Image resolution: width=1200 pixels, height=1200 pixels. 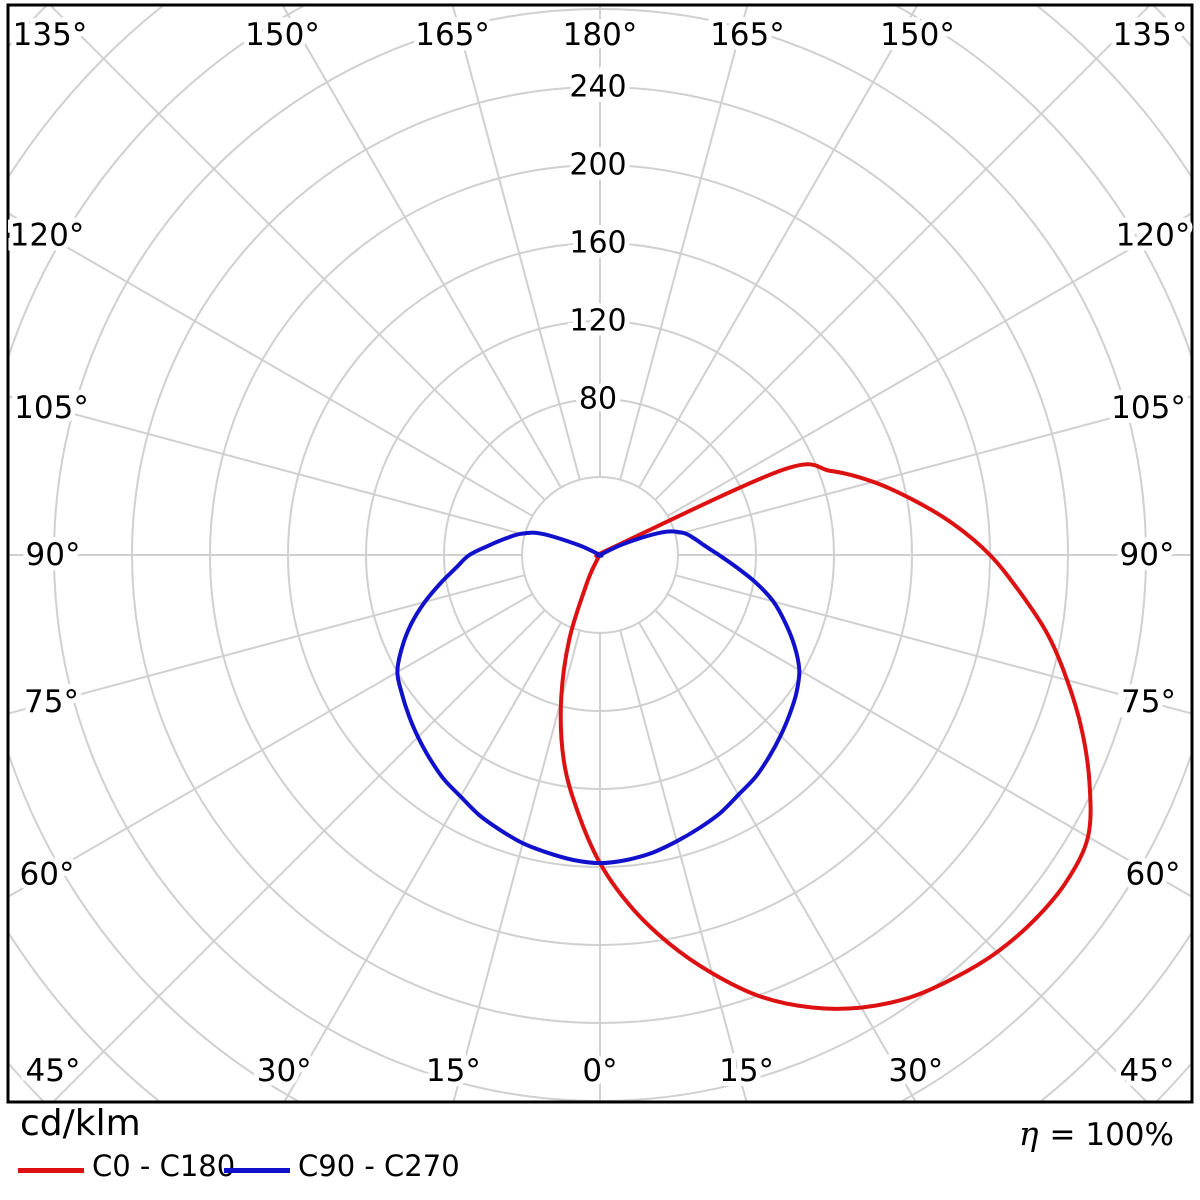 I want to click on angle-label-right-90: 90°, so click(x=1147, y=555).